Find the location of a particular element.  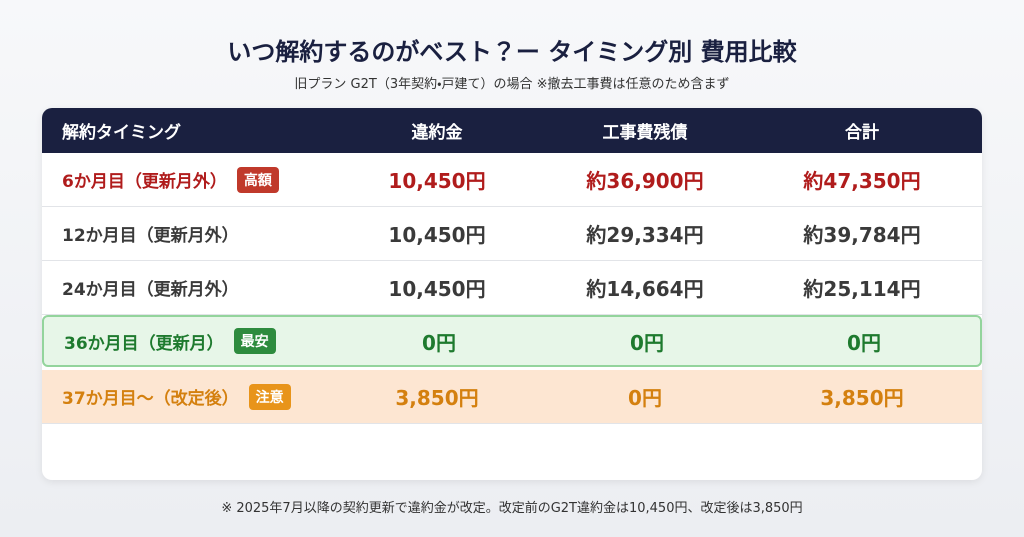

column-header: 合計 is located at coordinates (862, 133).